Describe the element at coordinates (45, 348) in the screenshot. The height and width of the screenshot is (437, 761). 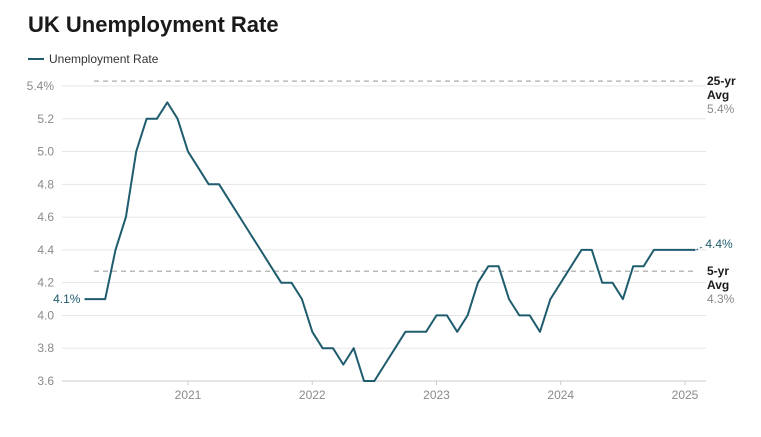
I see `y-tick-label: 3.8` at that location.